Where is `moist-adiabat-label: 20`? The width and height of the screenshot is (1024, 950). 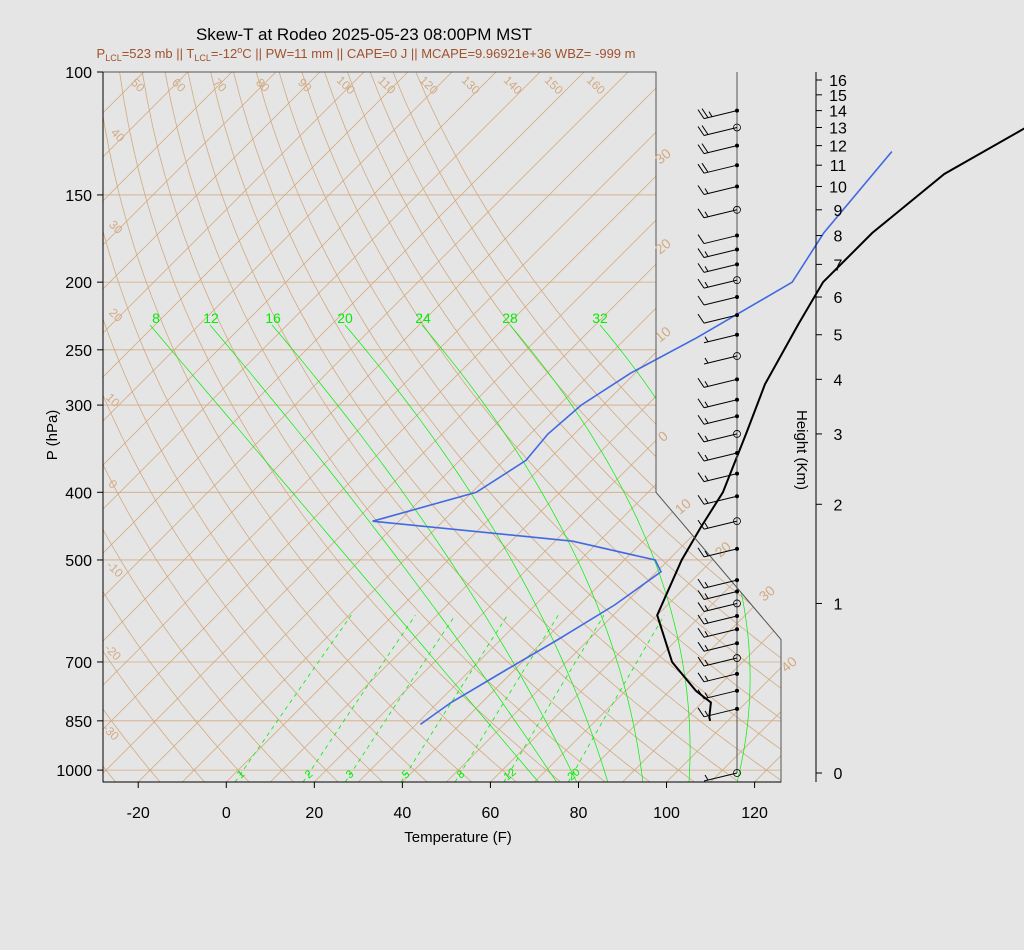 moist-adiabat-label: 20 is located at coordinates (345, 318).